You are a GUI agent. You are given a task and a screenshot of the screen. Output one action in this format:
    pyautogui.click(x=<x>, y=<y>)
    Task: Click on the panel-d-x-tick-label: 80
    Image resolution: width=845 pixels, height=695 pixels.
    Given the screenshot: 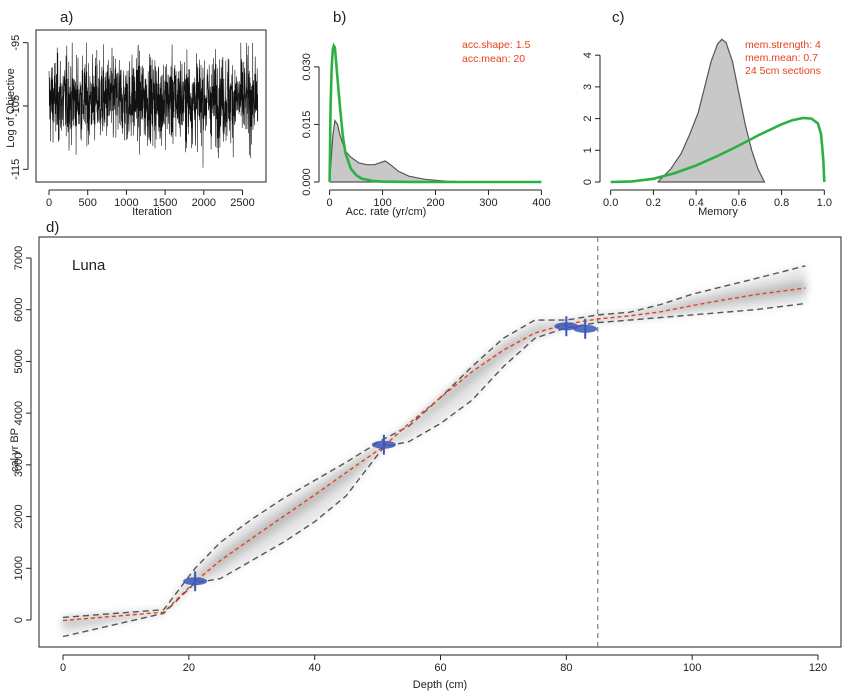 What is the action you would take?
    pyautogui.click(x=566, y=668)
    